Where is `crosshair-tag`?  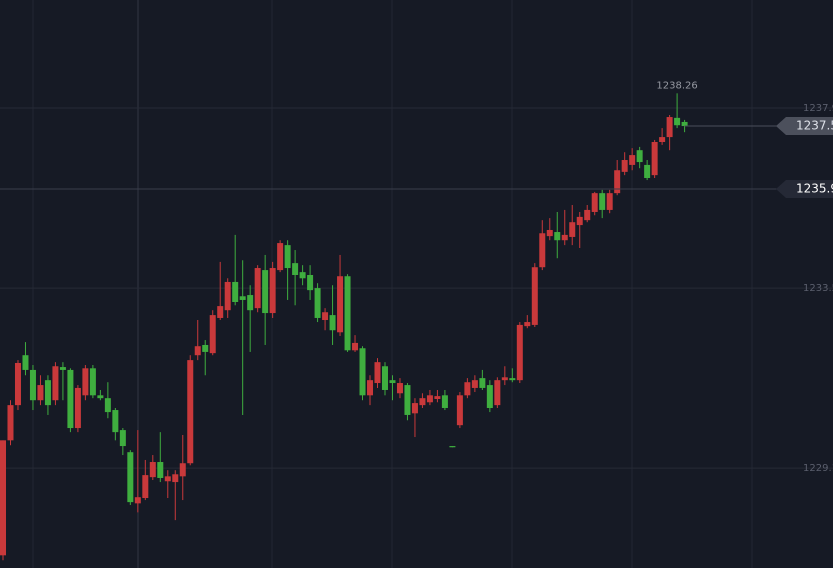
crosshair-tag is located at coordinates (804, 189).